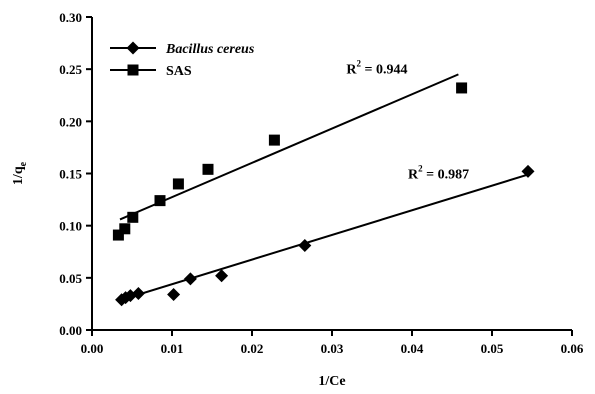  I want to click on annotations: R2 = 0.987 R2 = 0.944, so click(407, 120).